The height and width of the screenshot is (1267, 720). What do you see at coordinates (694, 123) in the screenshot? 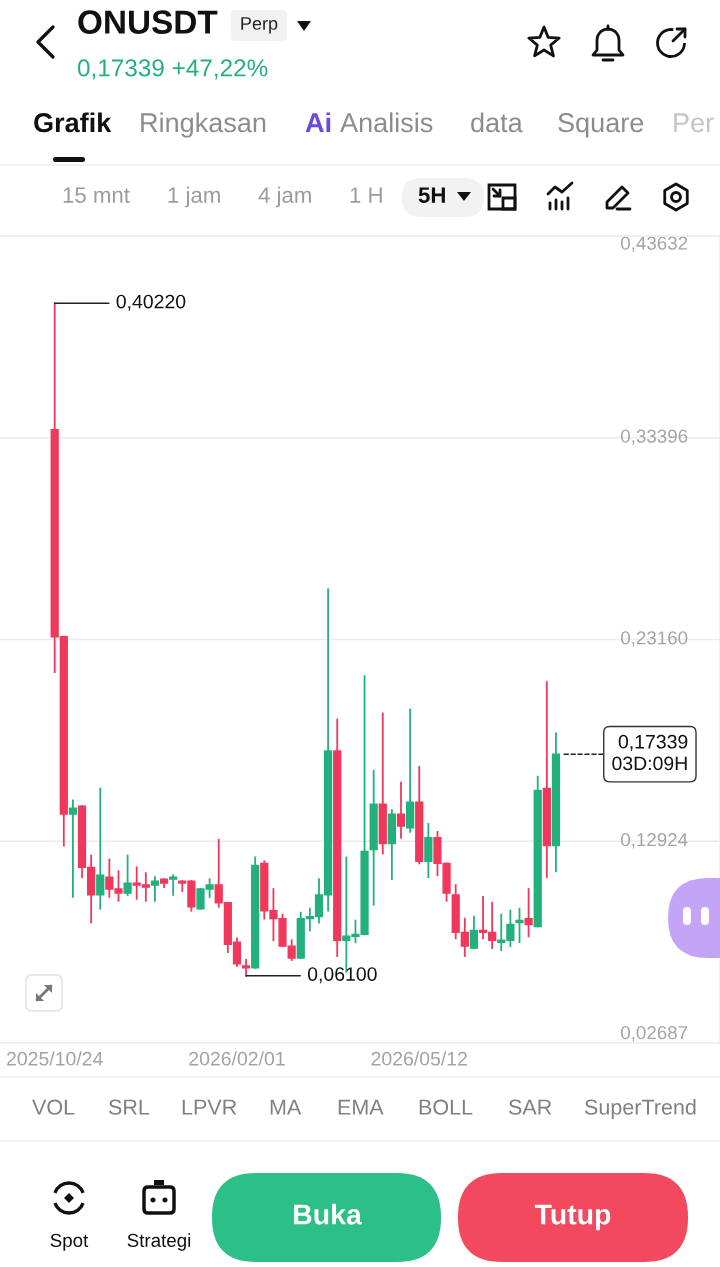
I see `text: Per` at bounding box center [694, 123].